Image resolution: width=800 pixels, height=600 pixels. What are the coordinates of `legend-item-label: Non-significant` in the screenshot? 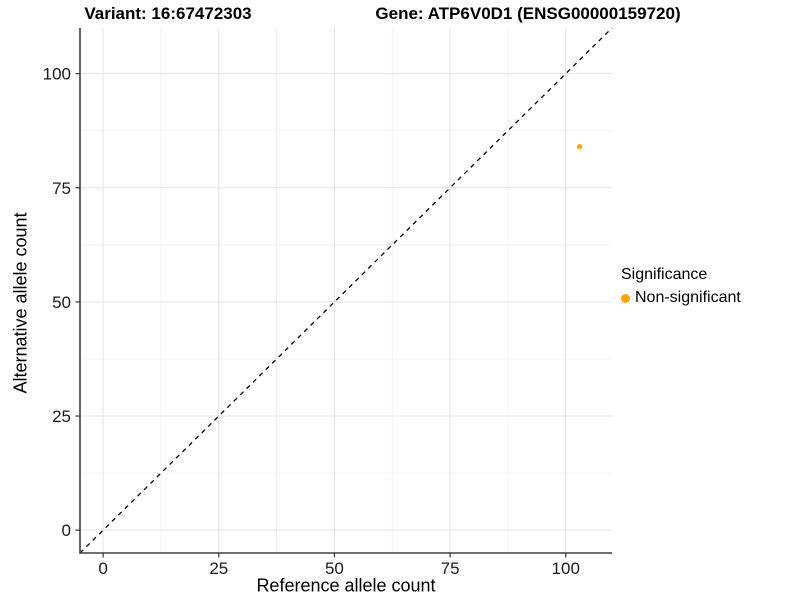 It's located at (688, 297).